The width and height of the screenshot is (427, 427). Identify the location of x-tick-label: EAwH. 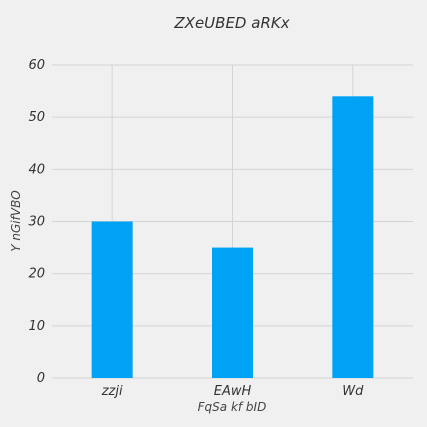
(233, 391).